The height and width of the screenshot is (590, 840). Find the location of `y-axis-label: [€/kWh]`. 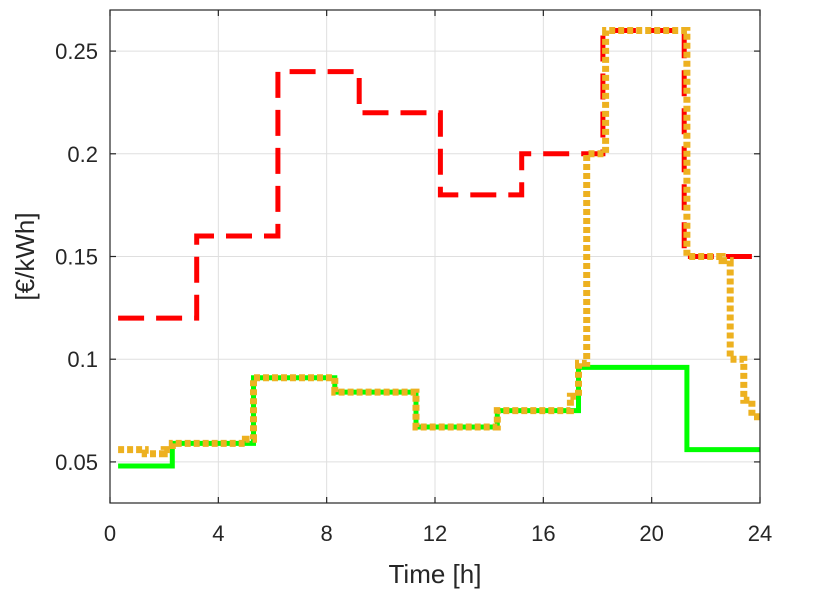

y-axis-label: [€/kWh] is located at coordinates (25, 256).